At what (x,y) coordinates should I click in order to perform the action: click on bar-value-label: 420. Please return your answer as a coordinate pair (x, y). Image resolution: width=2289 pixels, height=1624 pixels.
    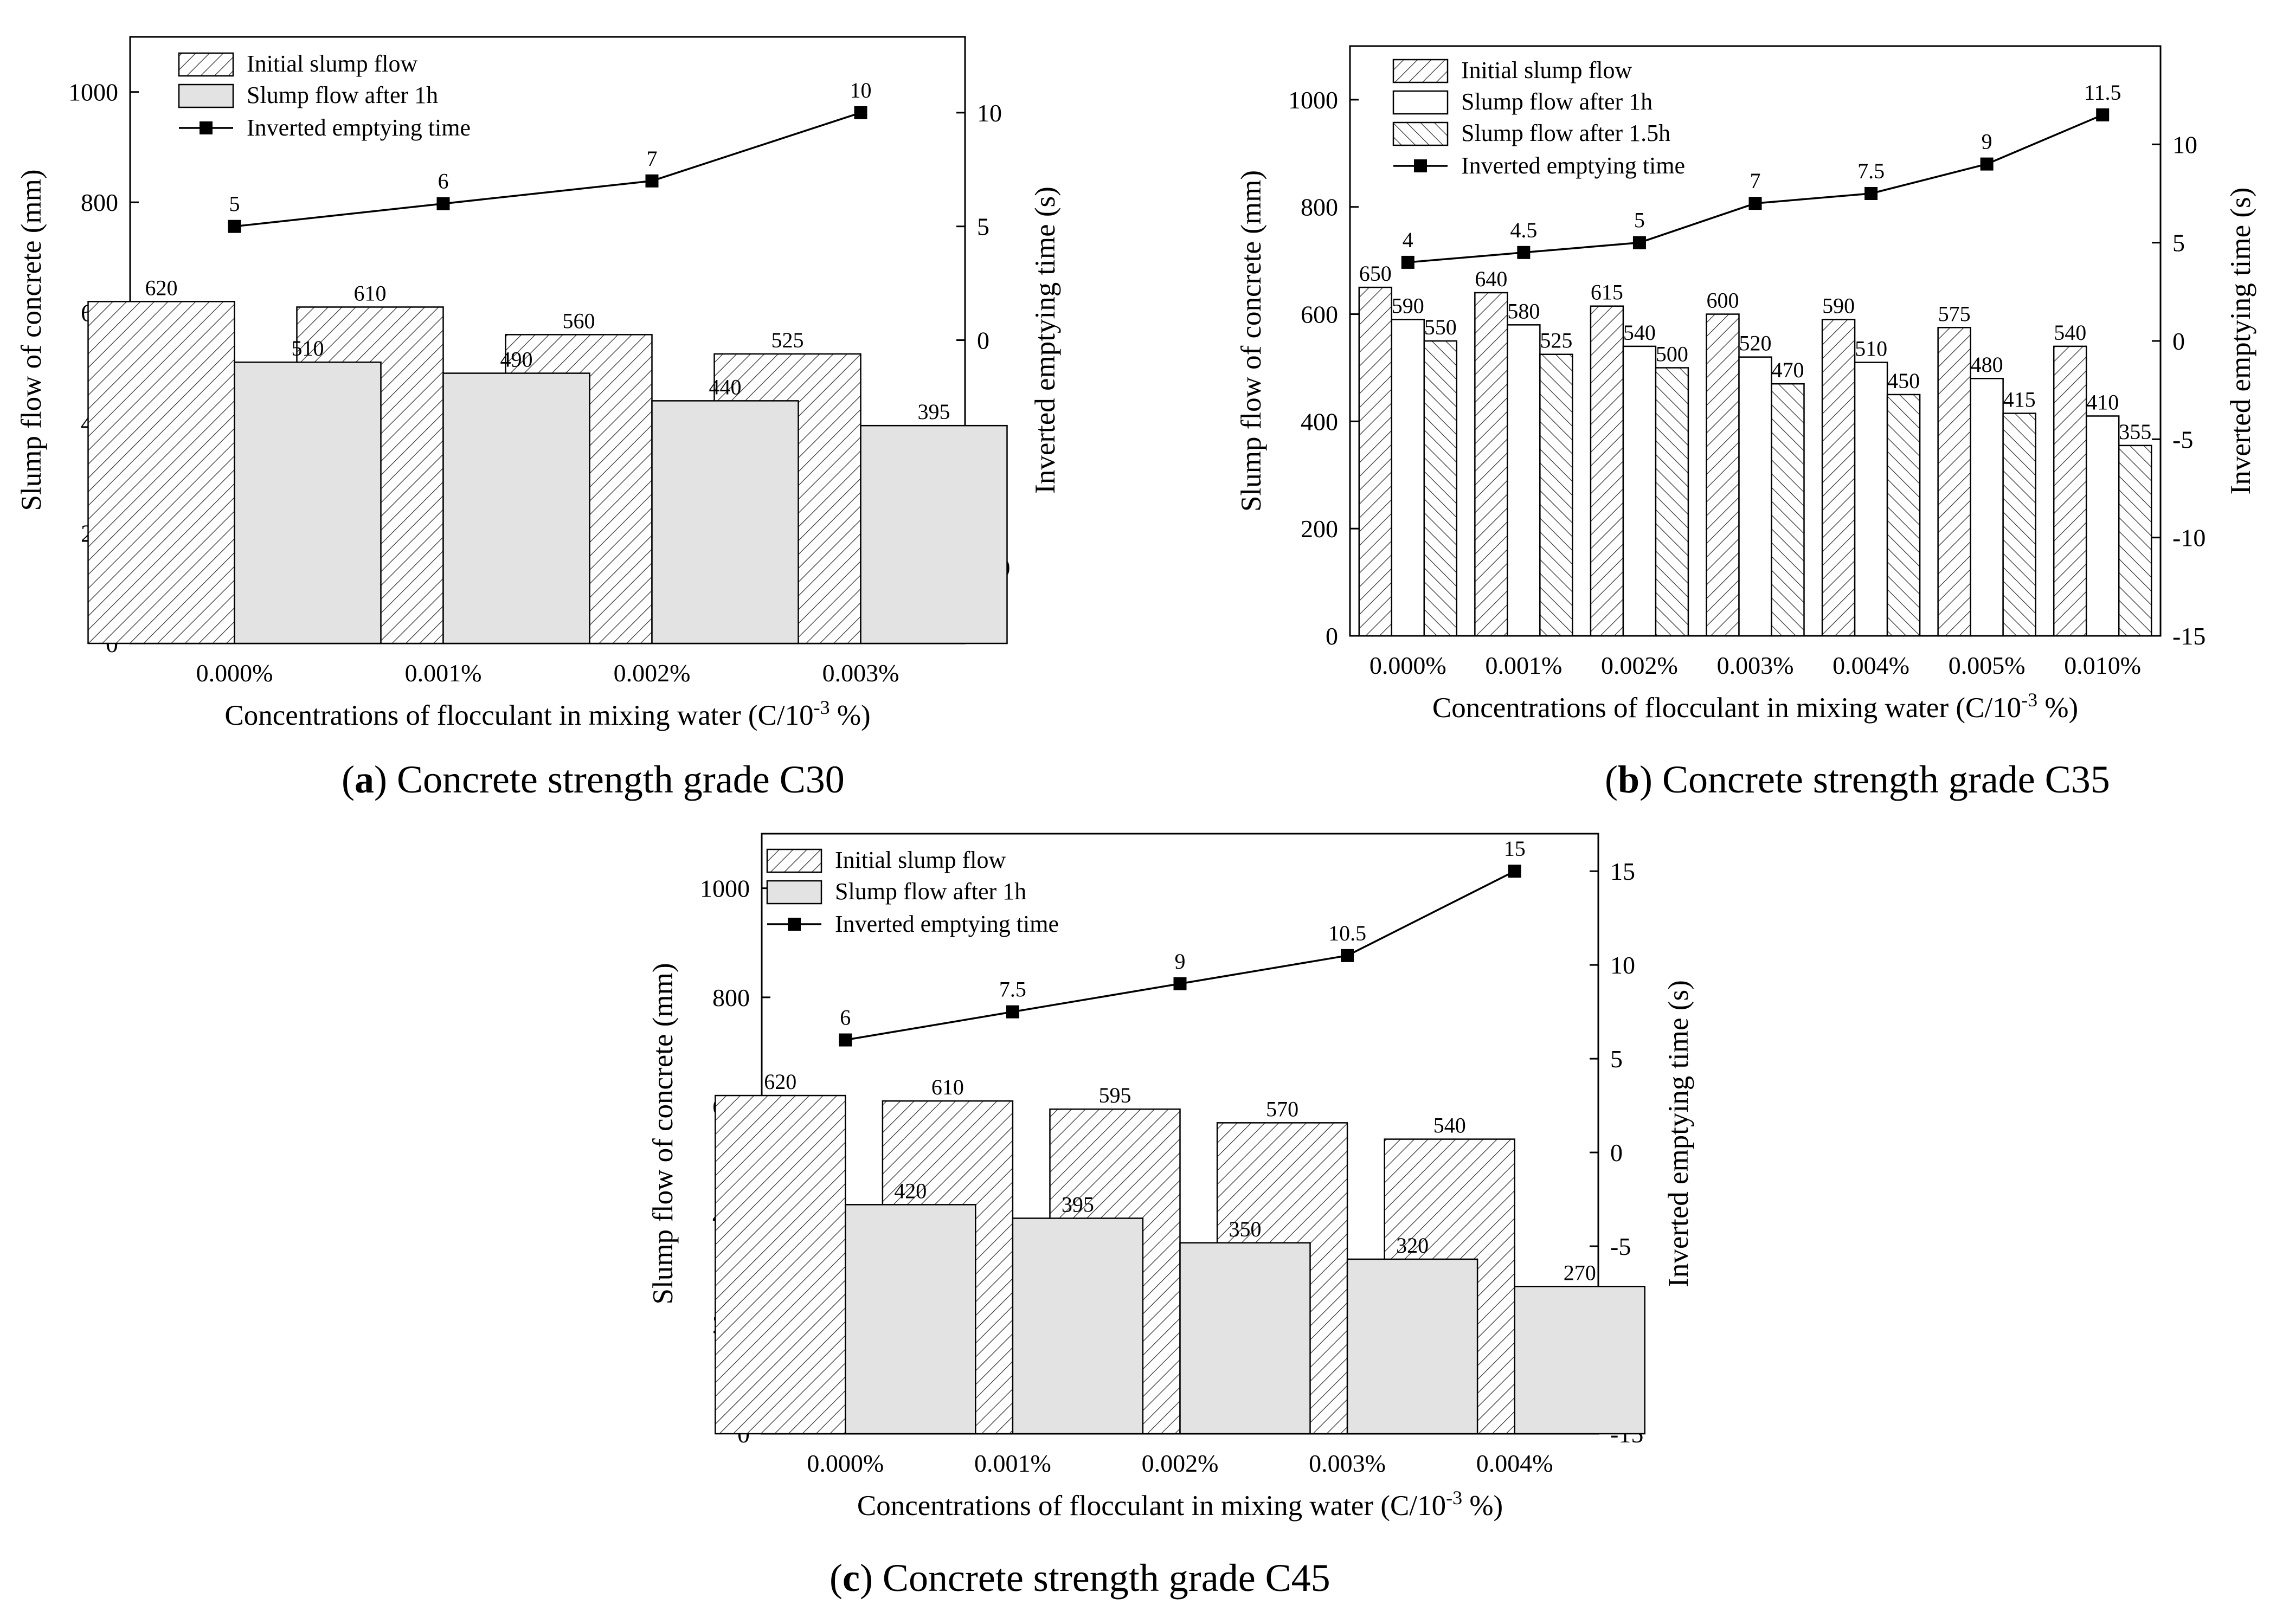
    Looking at the image, I should click on (910, 1190).